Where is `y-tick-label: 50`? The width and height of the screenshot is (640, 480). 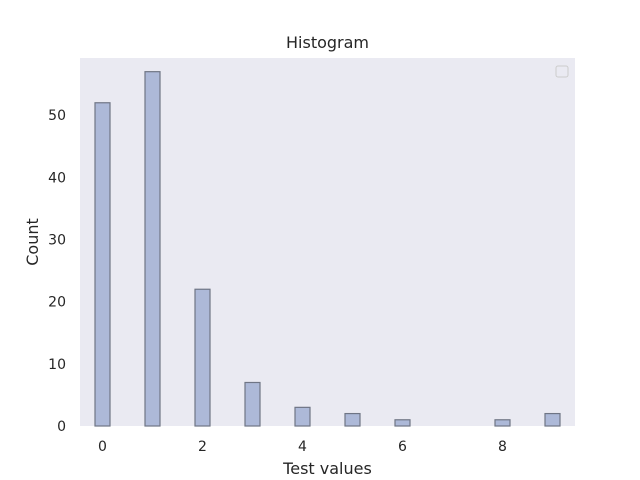
y-tick-label: 50 is located at coordinates (57, 116).